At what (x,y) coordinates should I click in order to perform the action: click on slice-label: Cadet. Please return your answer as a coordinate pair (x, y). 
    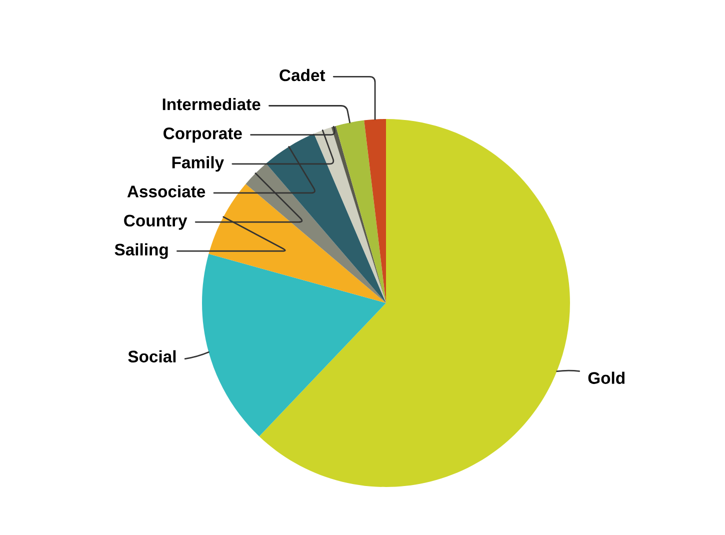
    Looking at the image, I should click on (303, 75).